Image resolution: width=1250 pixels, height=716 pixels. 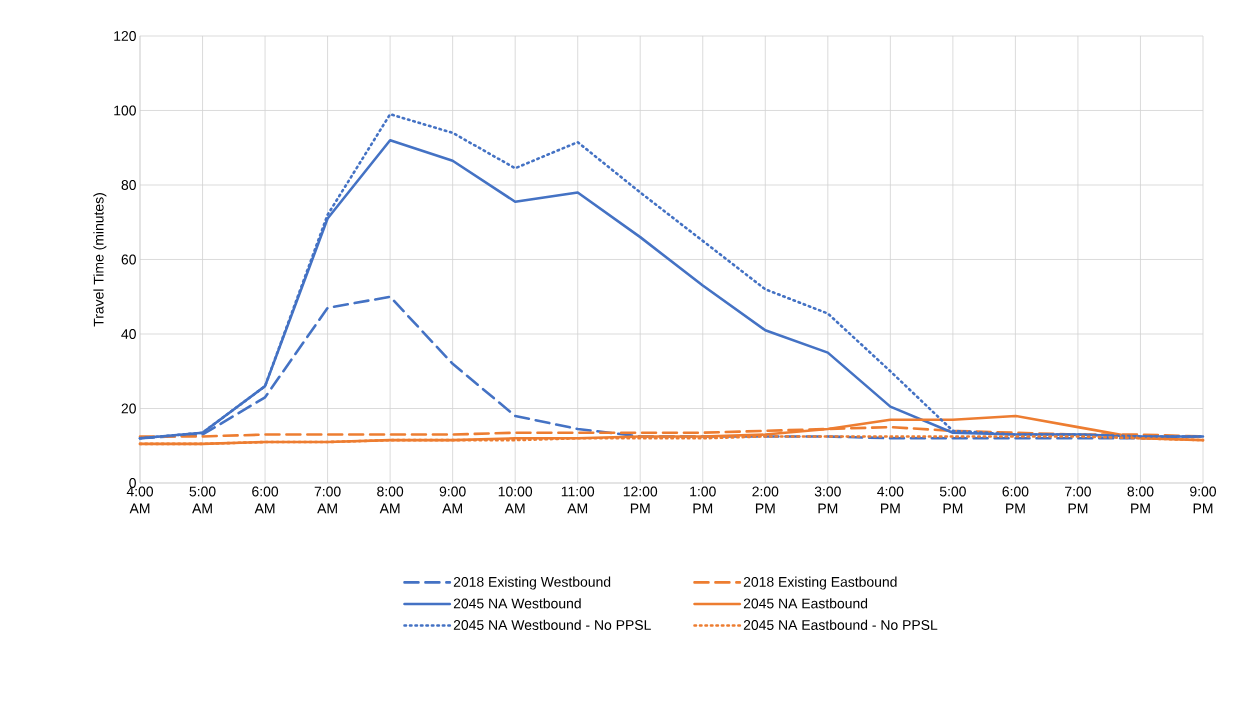 I want to click on x-tick-label: 1:00 PM, so click(x=703, y=500).